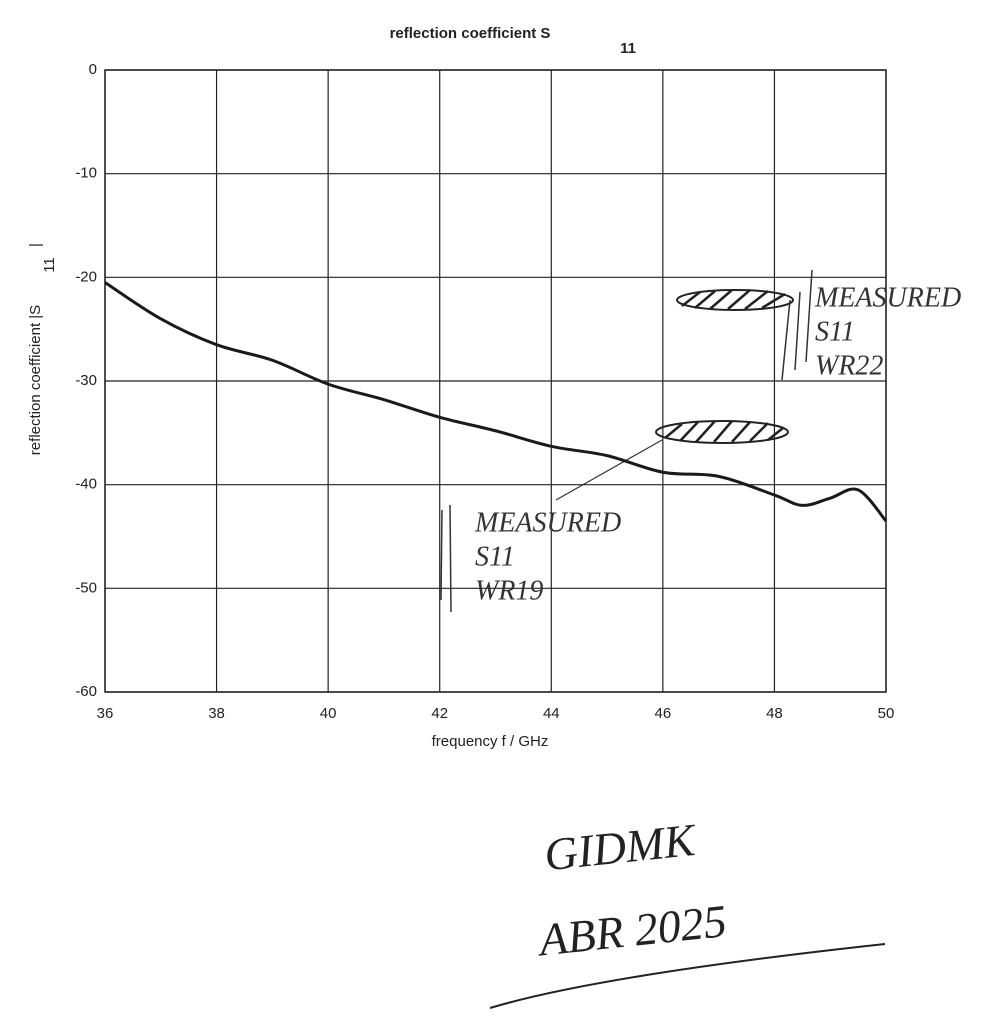  What do you see at coordinates (886, 713) in the screenshot?
I see `x-tick-label: 50` at bounding box center [886, 713].